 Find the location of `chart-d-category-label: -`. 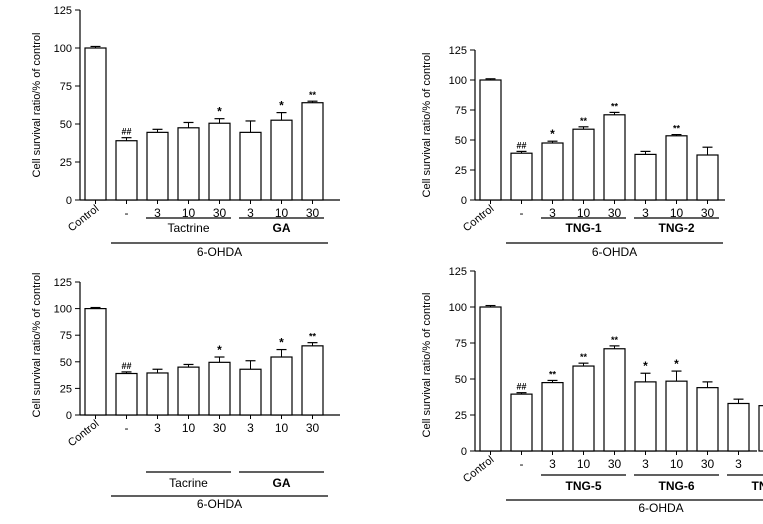

chart-d-category-label: - is located at coordinates (522, 464).